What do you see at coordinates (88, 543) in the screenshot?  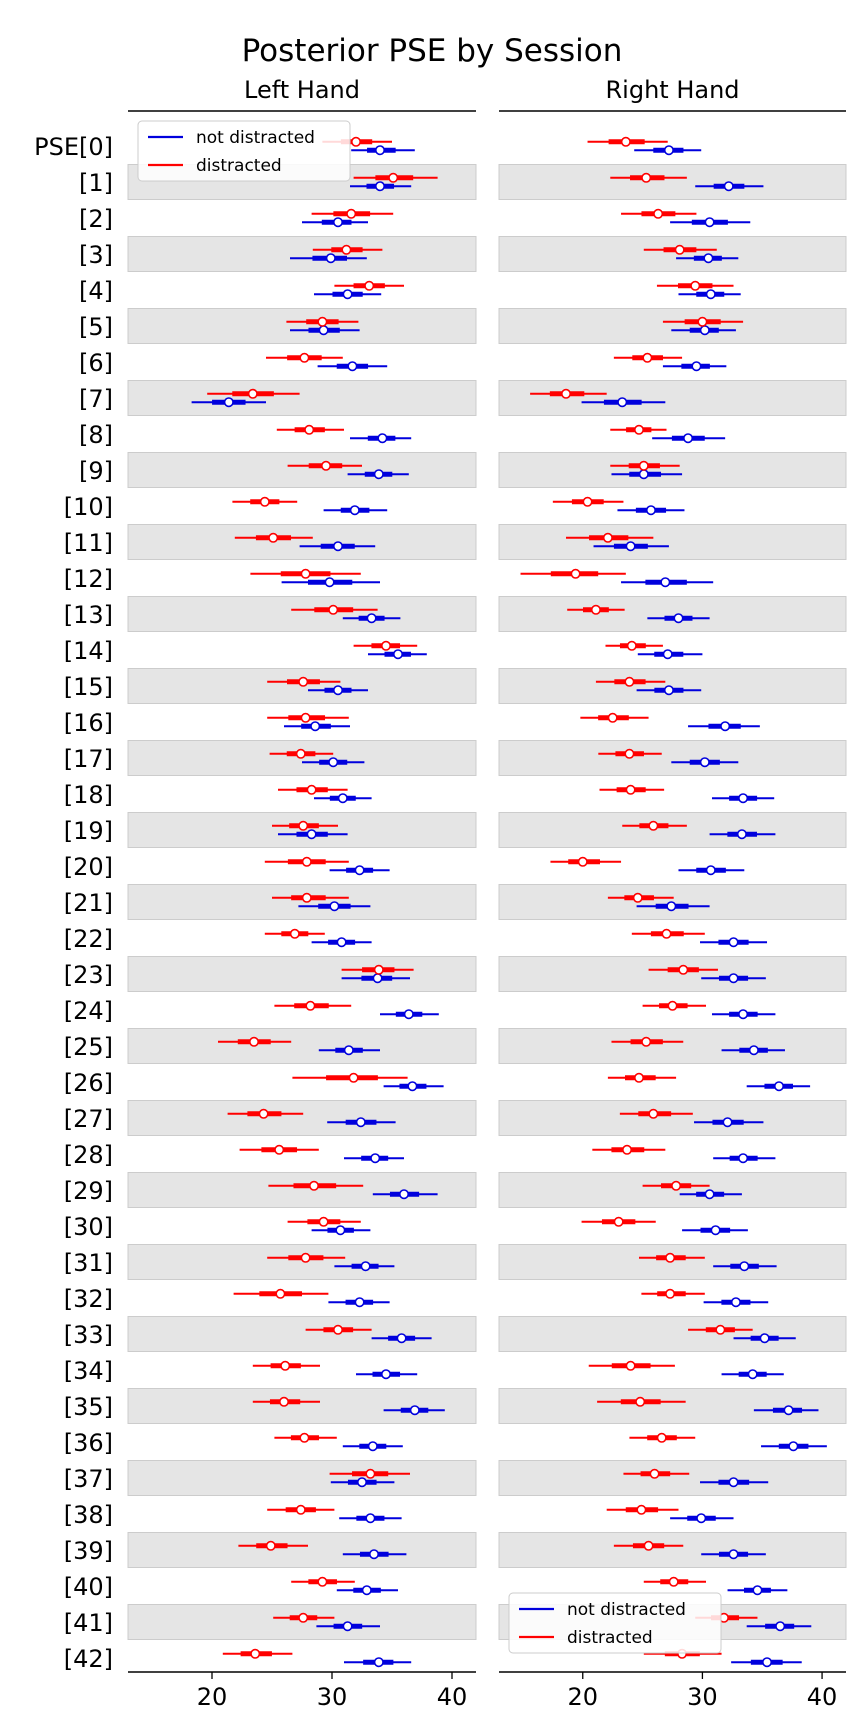 I see `y-tick-label: [11]` at bounding box center [88, 543].